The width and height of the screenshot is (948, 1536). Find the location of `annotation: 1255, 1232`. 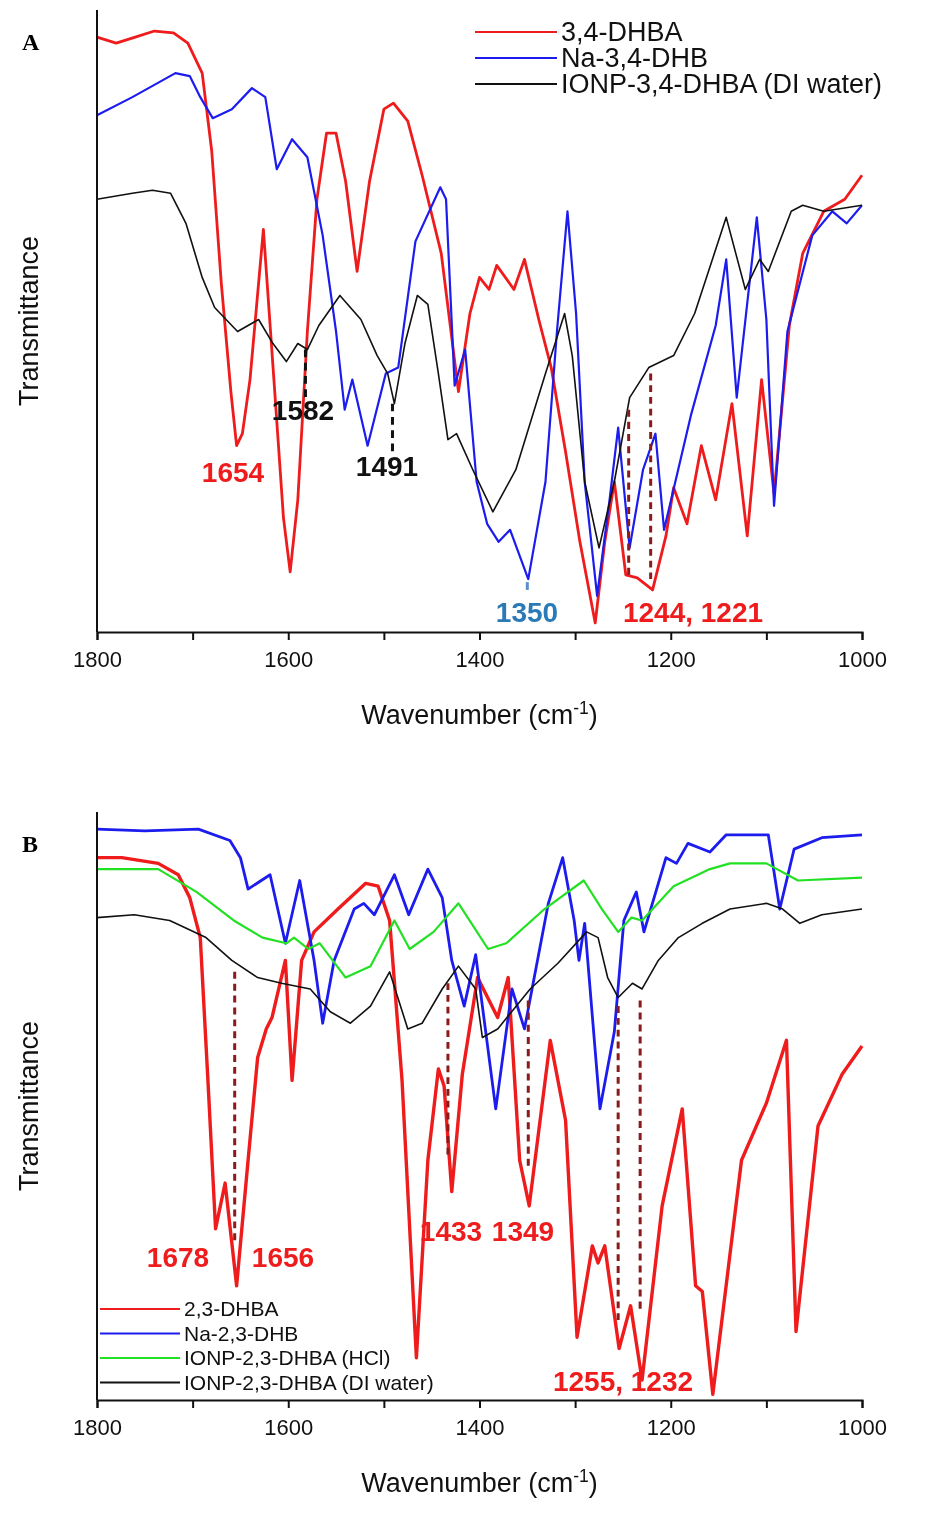

annotation: 1255, 1232 is located at coordinates (623, 1381).